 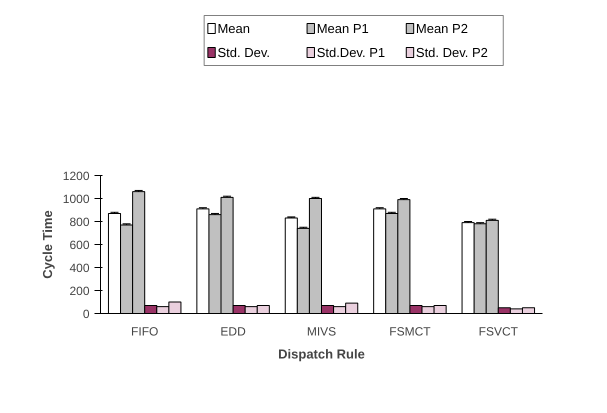 What do you see at coordinates (452, 52) in the screenshot?
I see `legend-label: Std. Dev. P2` at bounding box center [452, 52].